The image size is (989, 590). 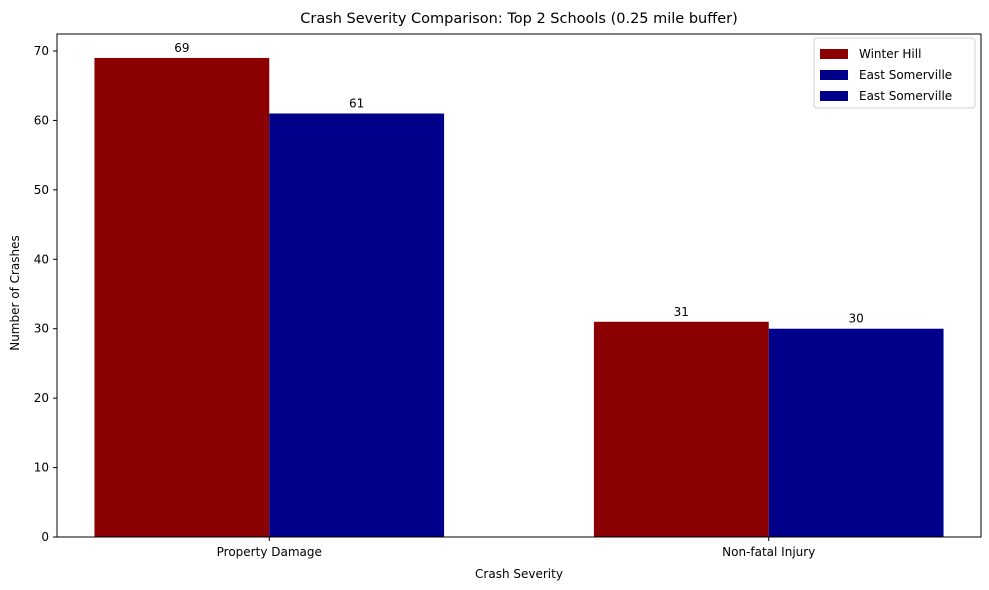 I want to click on y-tick-label: 60, so click(x=41, y=120).